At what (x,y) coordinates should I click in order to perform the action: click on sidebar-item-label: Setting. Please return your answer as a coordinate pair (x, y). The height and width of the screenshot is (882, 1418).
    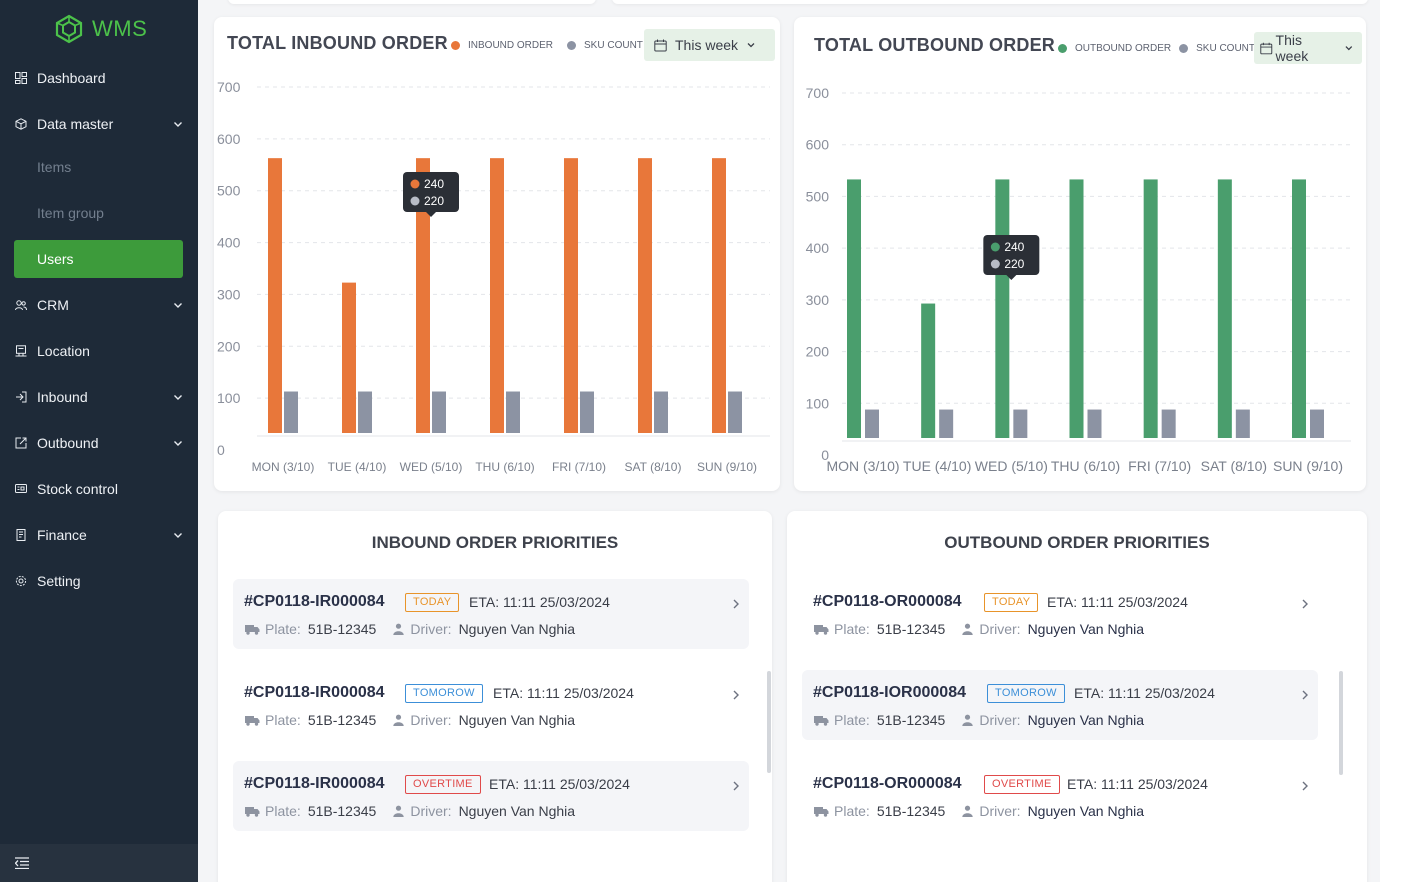
    Looking at the image, I should click on (59, 581).